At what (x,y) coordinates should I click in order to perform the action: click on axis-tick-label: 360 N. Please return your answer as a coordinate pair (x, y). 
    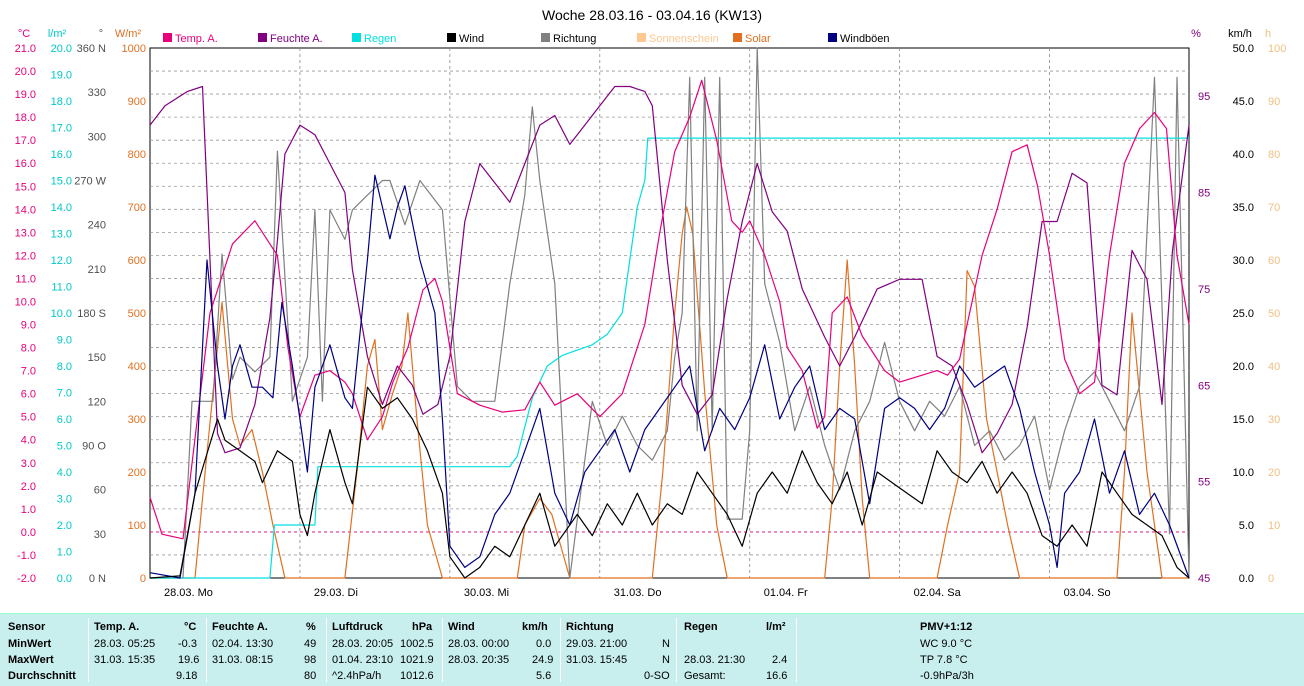
    Looking at the image, I should click on (91, 49).